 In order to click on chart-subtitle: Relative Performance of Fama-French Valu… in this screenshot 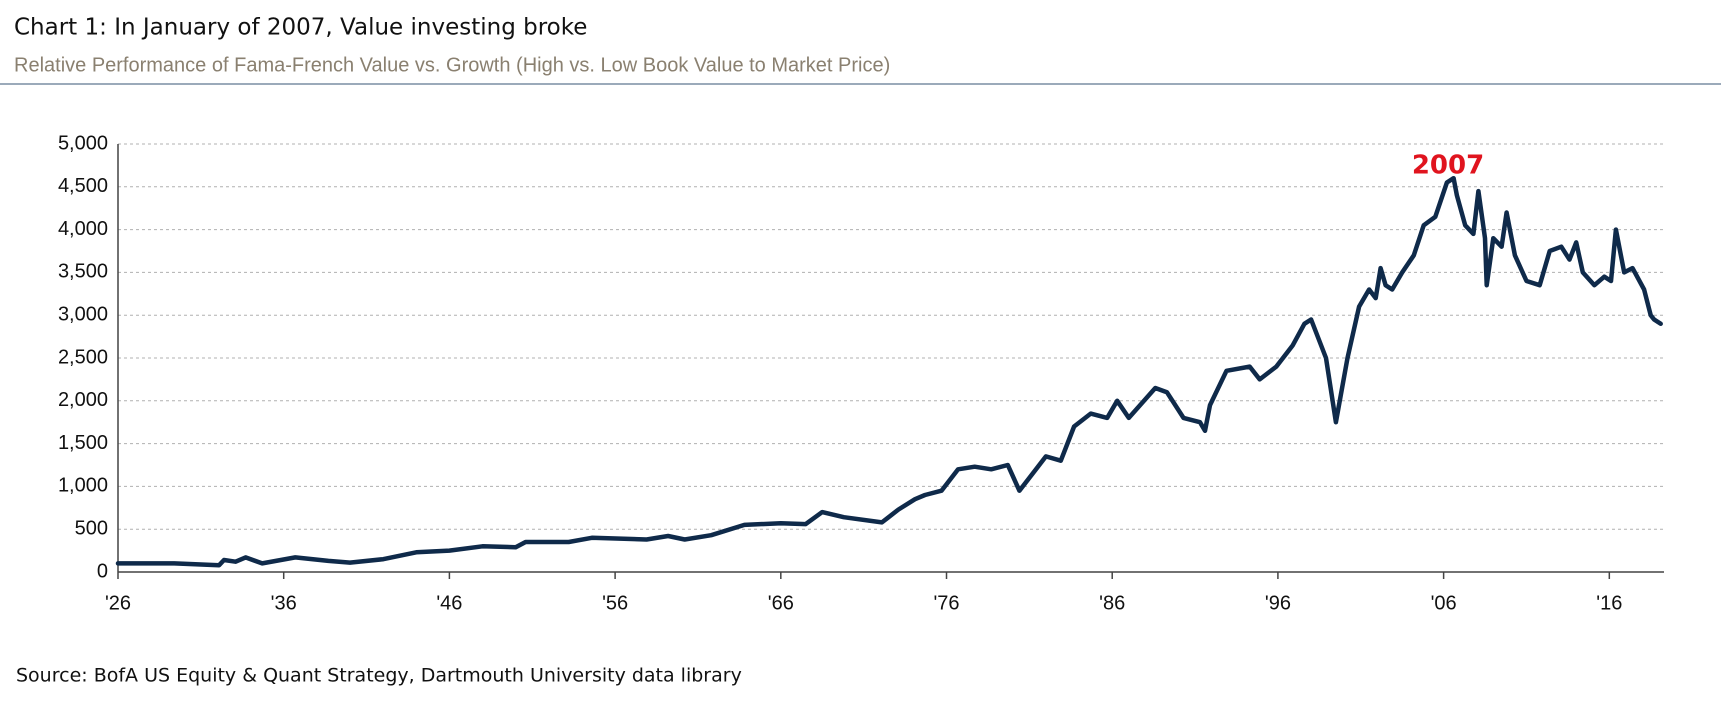, I will do `click(452, 65)`.